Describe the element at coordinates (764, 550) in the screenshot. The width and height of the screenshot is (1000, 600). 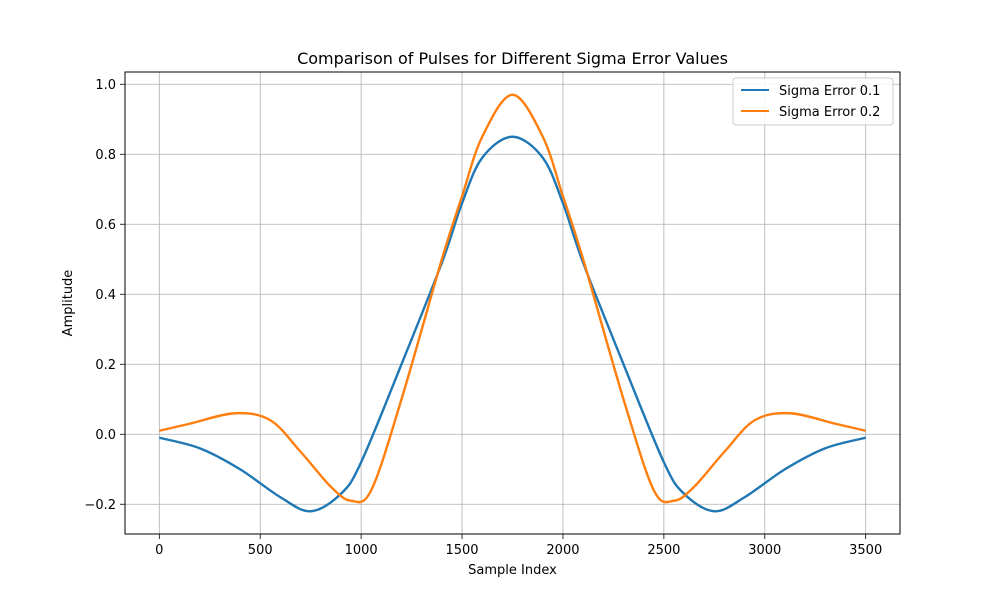
I see `x-tick-label: 3000` at that location.